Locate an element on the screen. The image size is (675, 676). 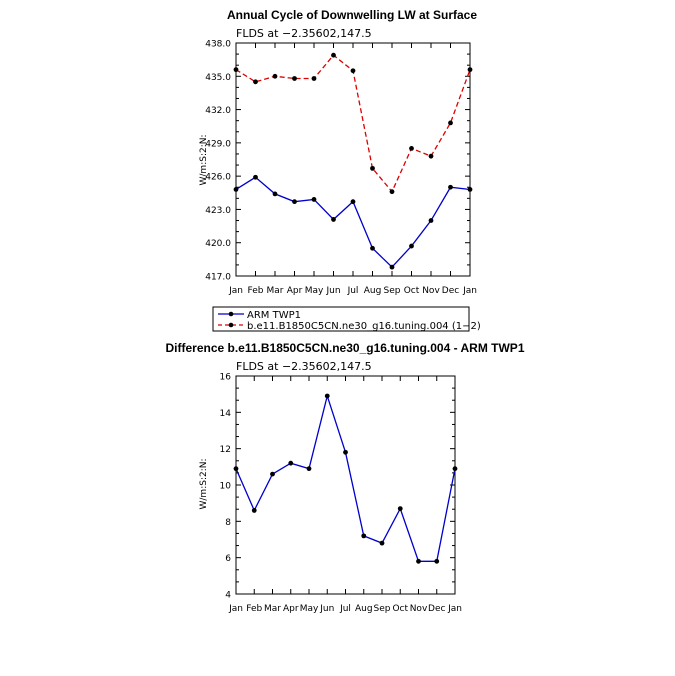
y-tick-label: 14 is located at coordinates (226, 414).